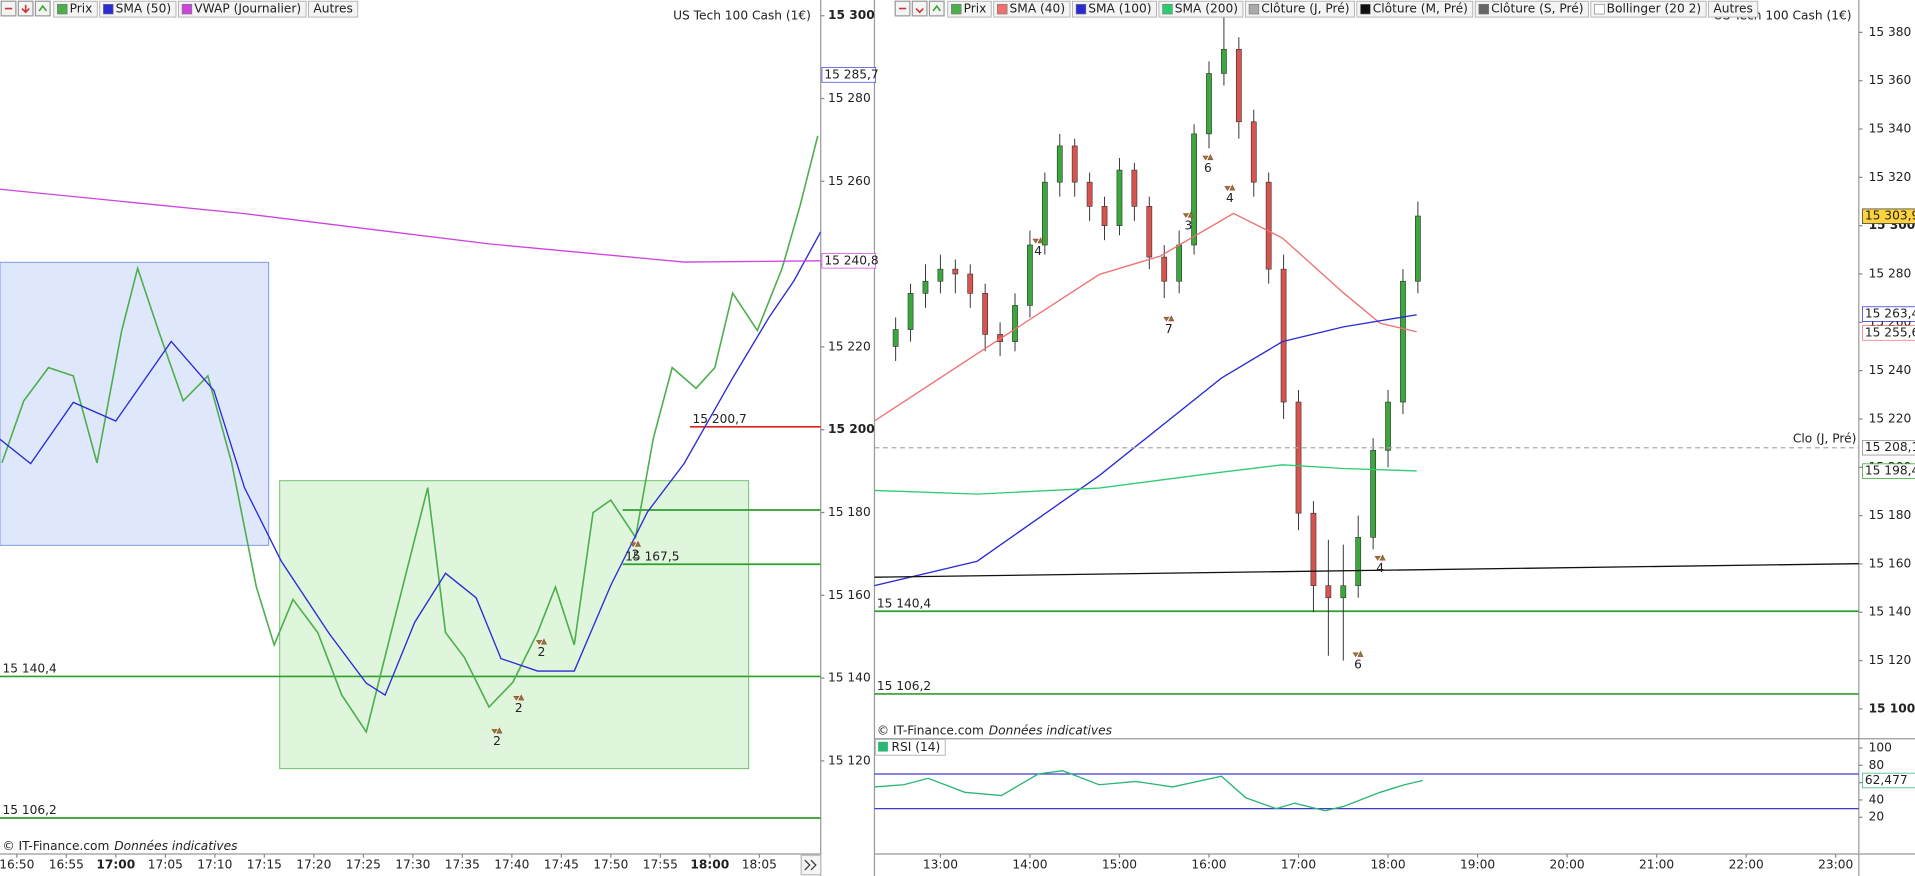 This screenshot has height=876, width=1915. I want to click on x-tick-label: 17:20, so click(313, 865).